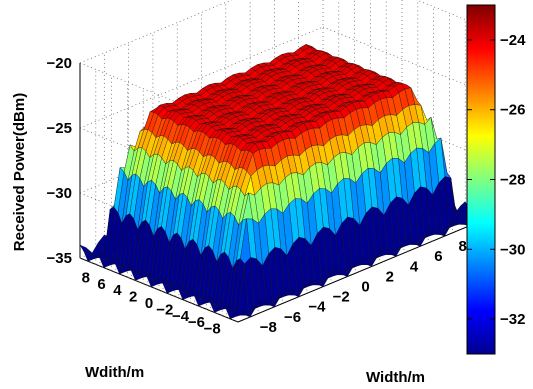 This screenshot has width=533, height=389. What do you see at coordinates (86, 277) in the screenshot?
I see `y-tick-label: 8` at bounding box center [86, 277].